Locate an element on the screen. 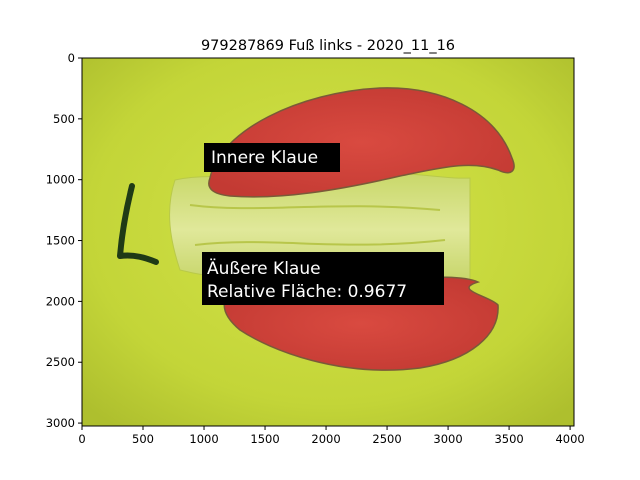 Image resolution: width=640 pixels, height=480 pixels. x-tick-label: 1500 is located at coordinates (264, 439).